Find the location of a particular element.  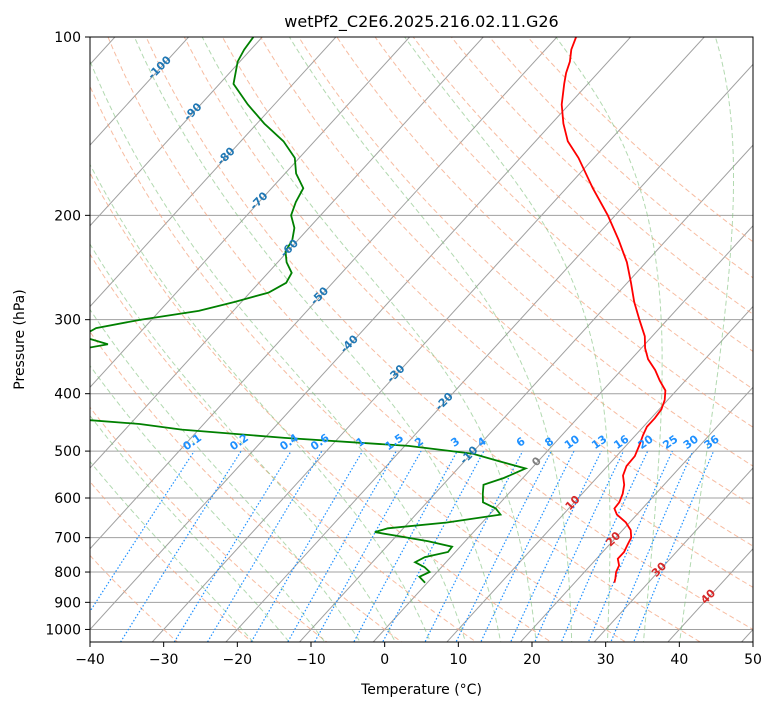

y-tick-label: 400 is located at coordinates (67, 395).